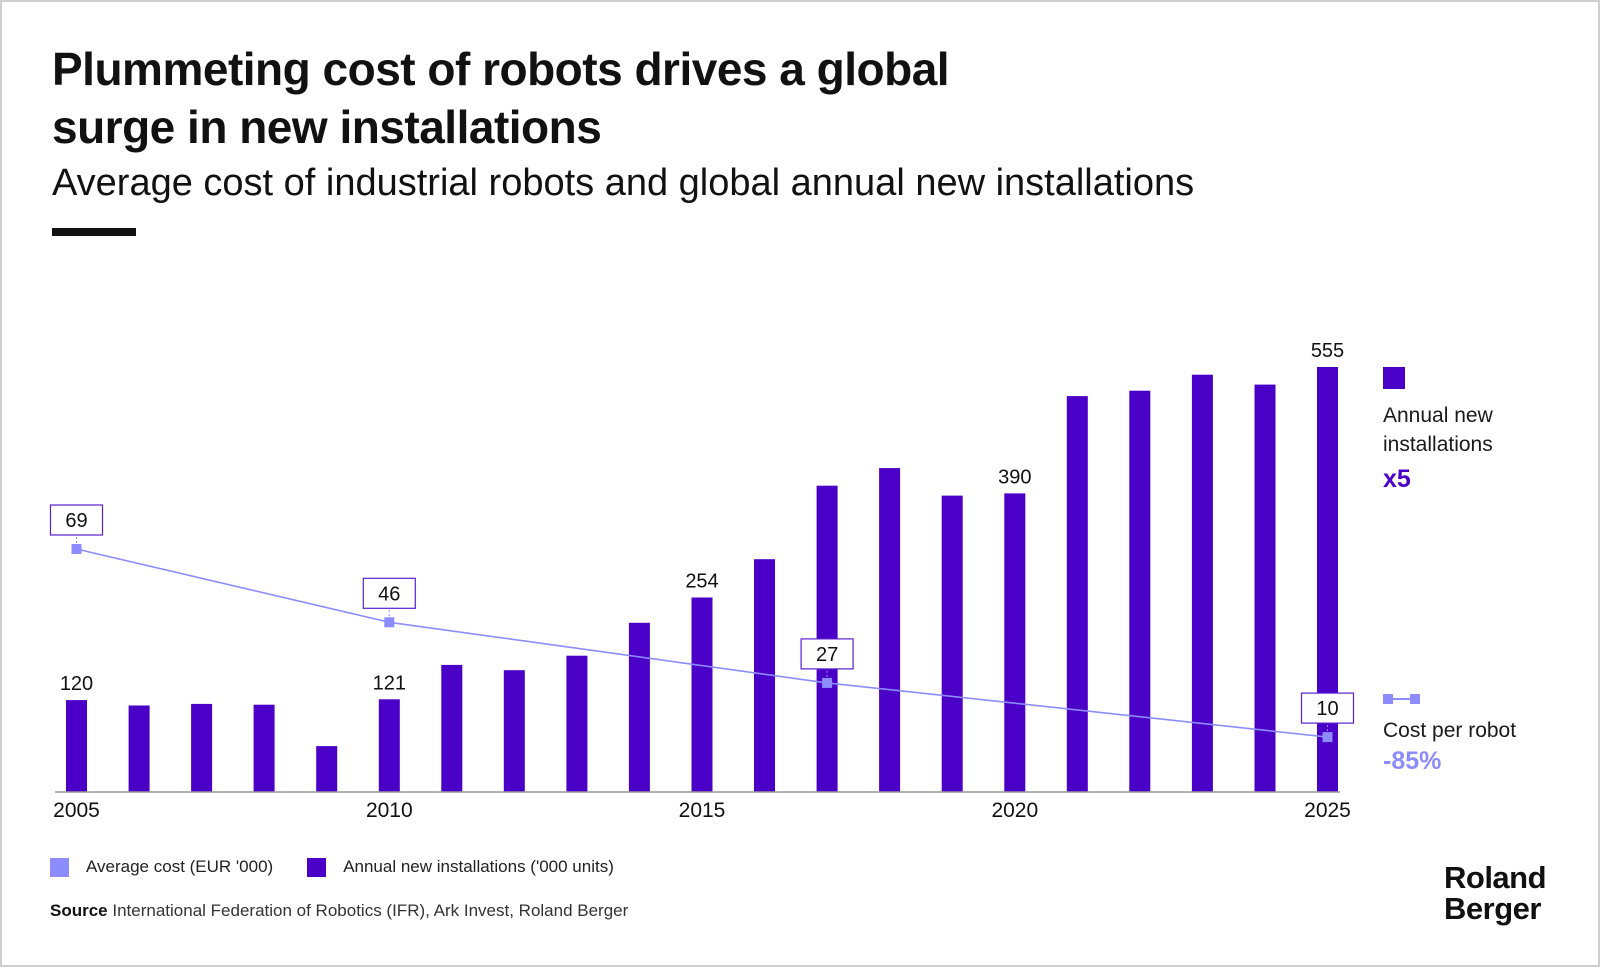  I want to click on bar-2009, so click(327, 769).